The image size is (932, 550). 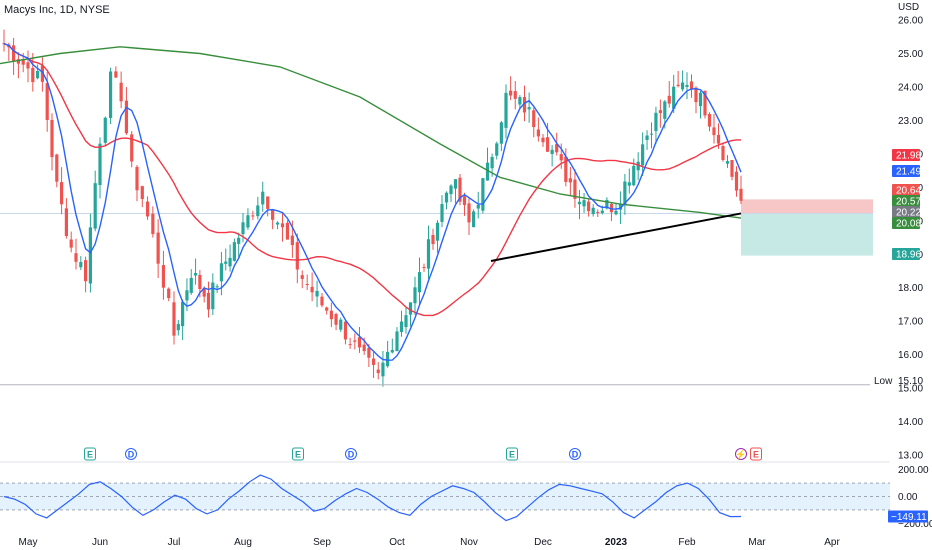 What do you see at coordinates (910, 389) in the screenshot?
I see `price-tick: 15.00` at bounding box center [910, 389].